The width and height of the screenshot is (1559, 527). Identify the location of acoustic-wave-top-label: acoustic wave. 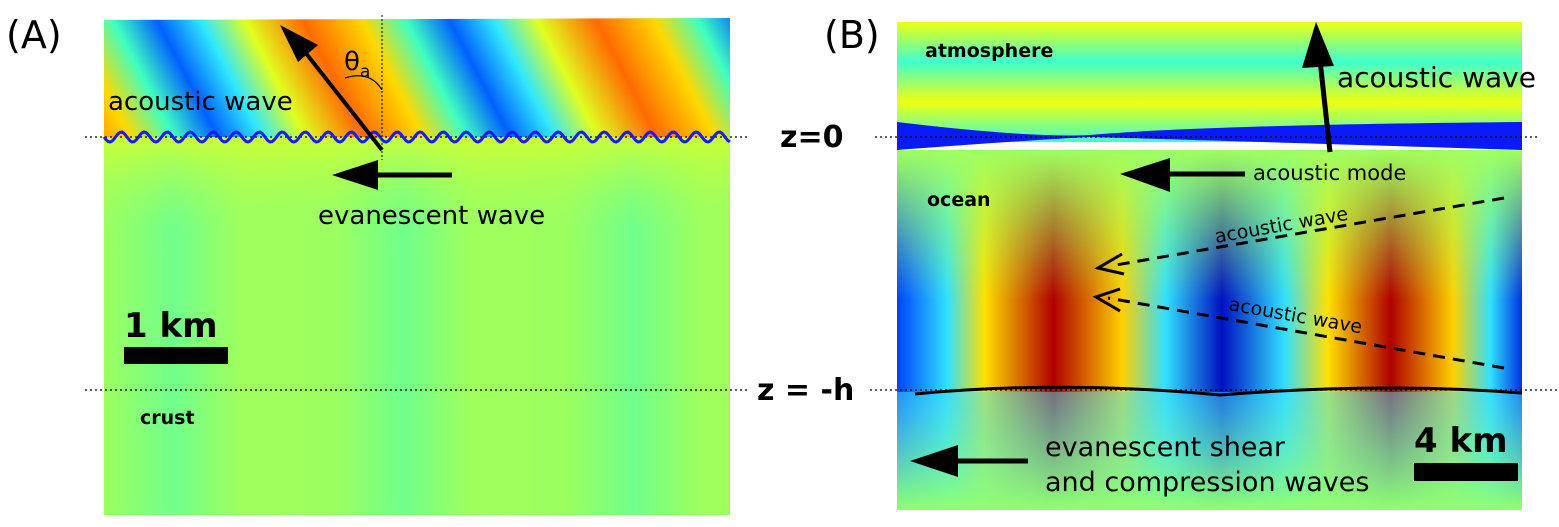
(1436, 77).